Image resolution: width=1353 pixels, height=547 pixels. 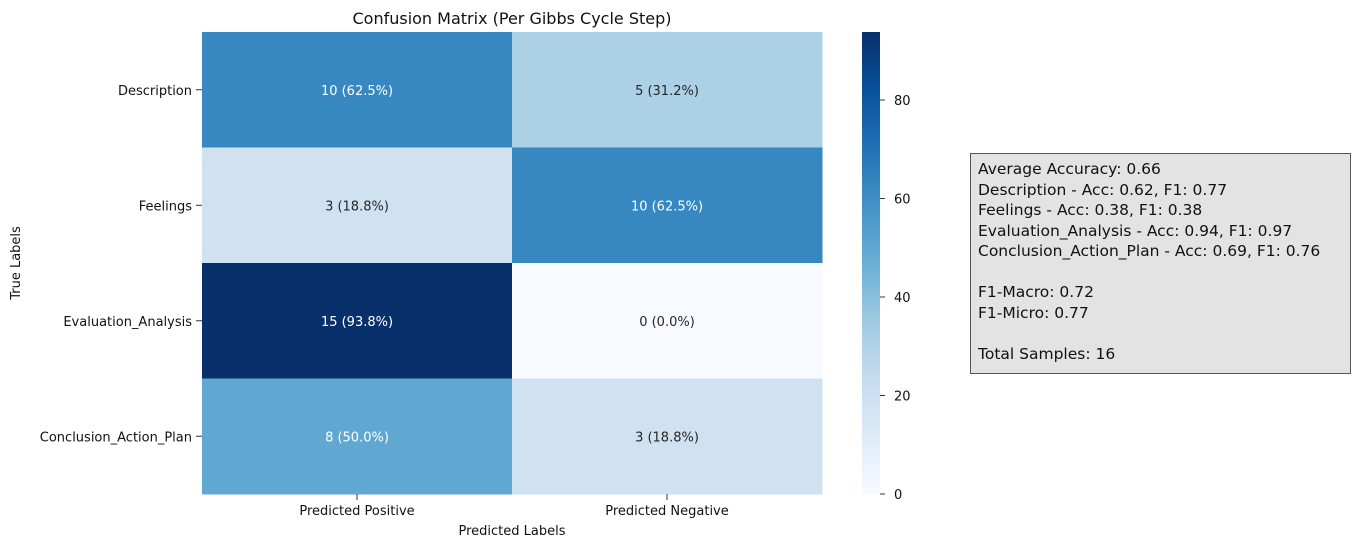 What do you see at coordinates (1069, 169) in the screenshot?
I see `average-accuracy: Average Accuracy: 0.66` at bounding box center [1069, 169].